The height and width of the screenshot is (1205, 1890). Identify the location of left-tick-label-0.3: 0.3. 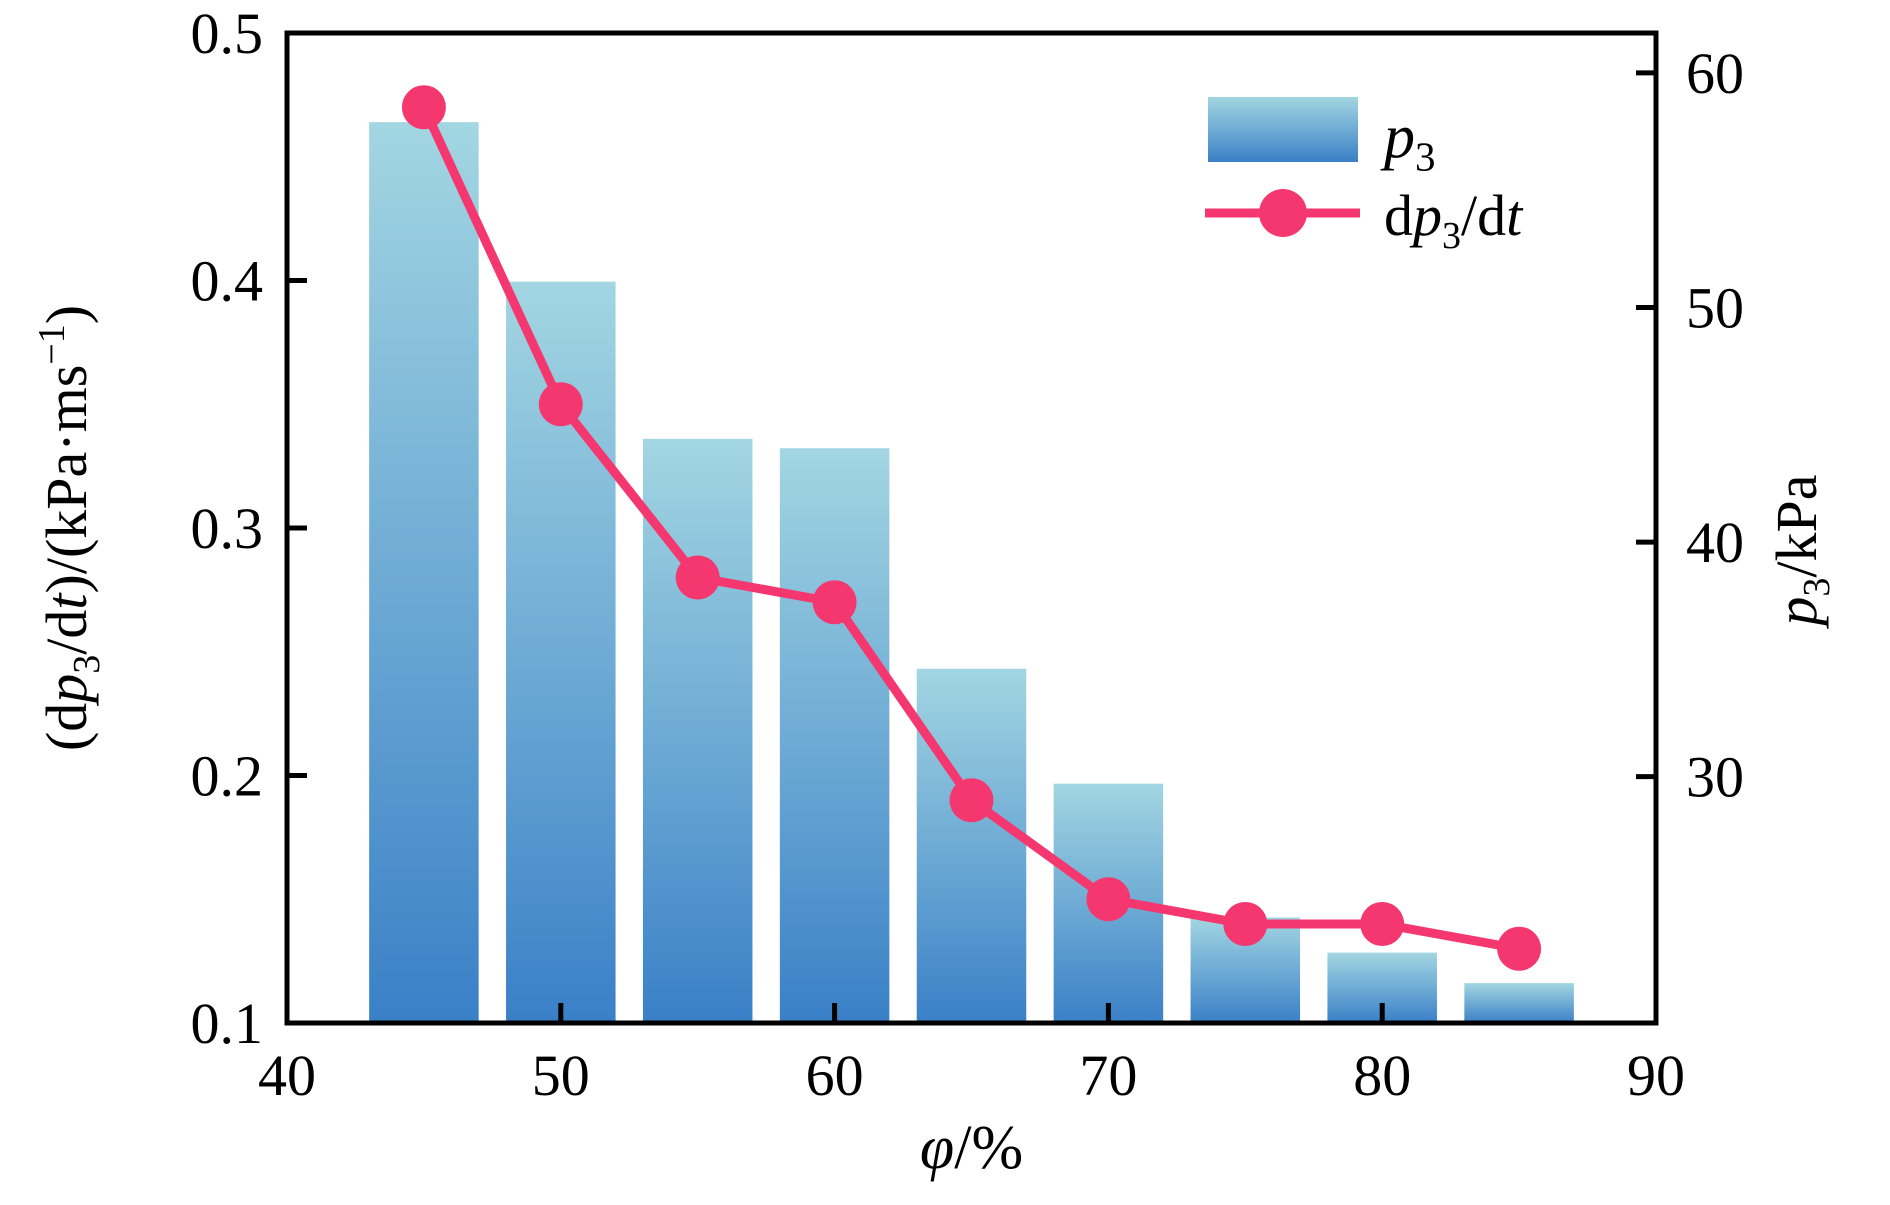
(227, 528).